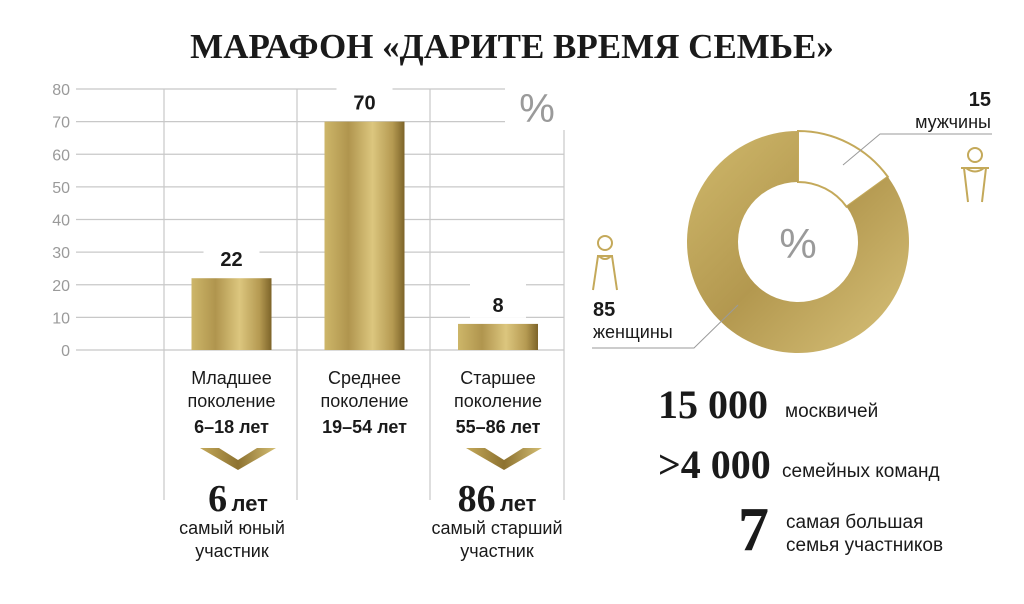 The width and height of the screenshot is (1024, 604). I want to click on men-leader-line, so click(917, 149).